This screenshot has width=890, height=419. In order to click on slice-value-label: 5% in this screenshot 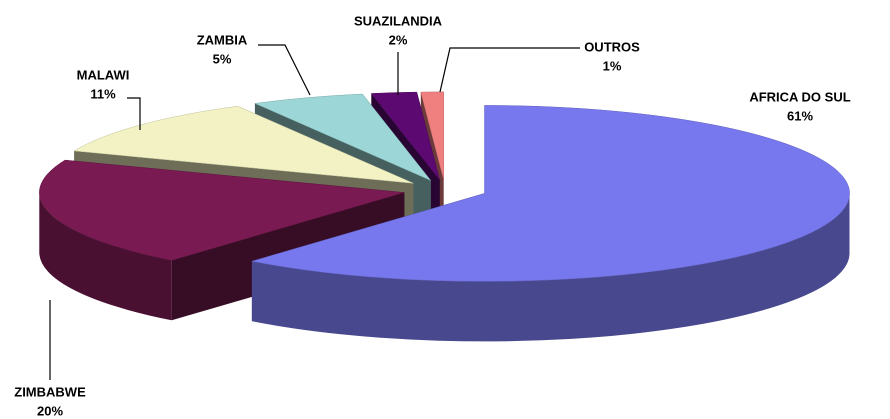, I will do `click(222, 58)`.